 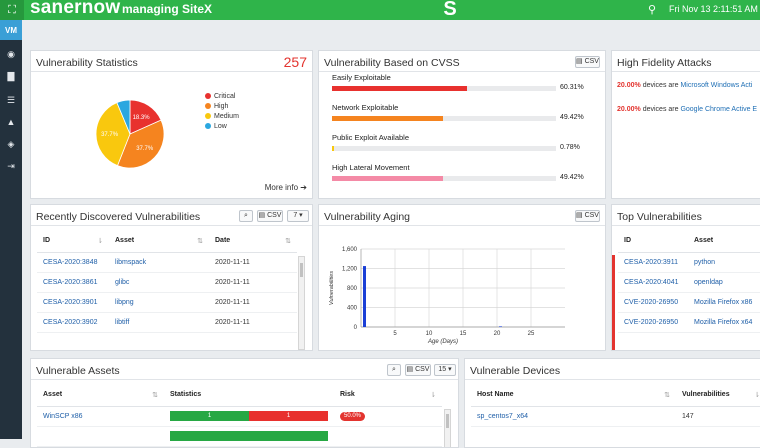 What do you see at coordinates (167, 9) in the screenshot?
I see `managing-site: managing SiteX` at bounding box center [167, 9].